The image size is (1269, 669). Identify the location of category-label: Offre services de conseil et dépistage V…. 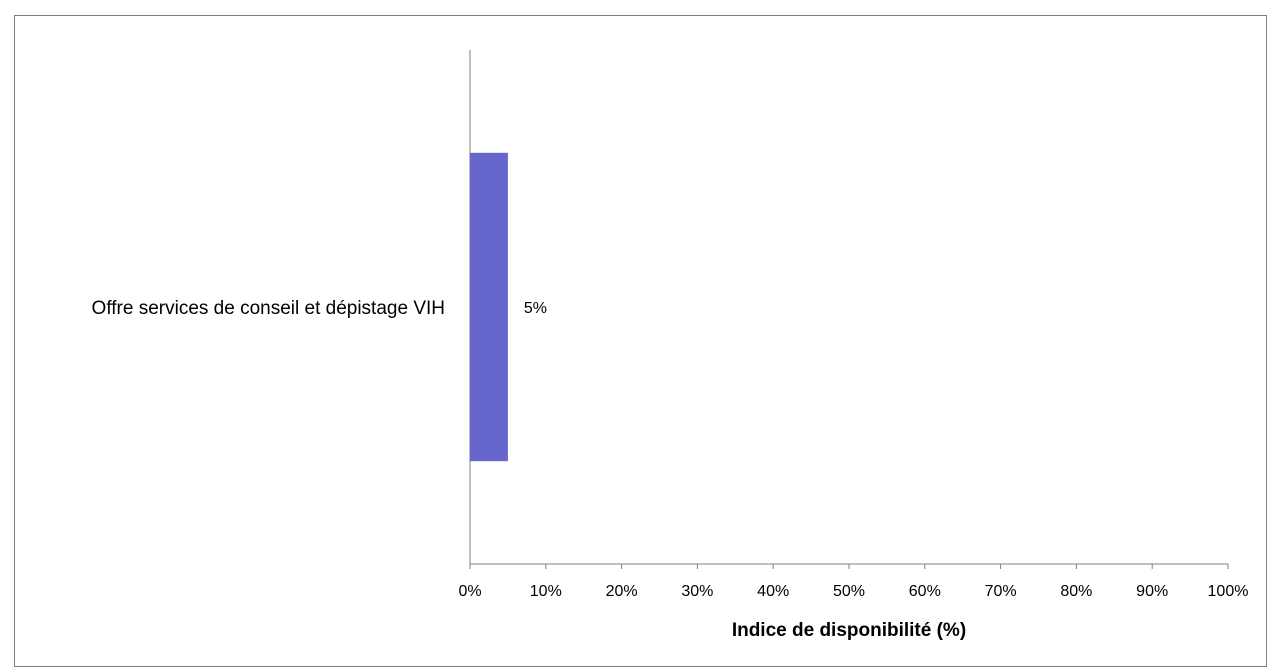
(268, 308).